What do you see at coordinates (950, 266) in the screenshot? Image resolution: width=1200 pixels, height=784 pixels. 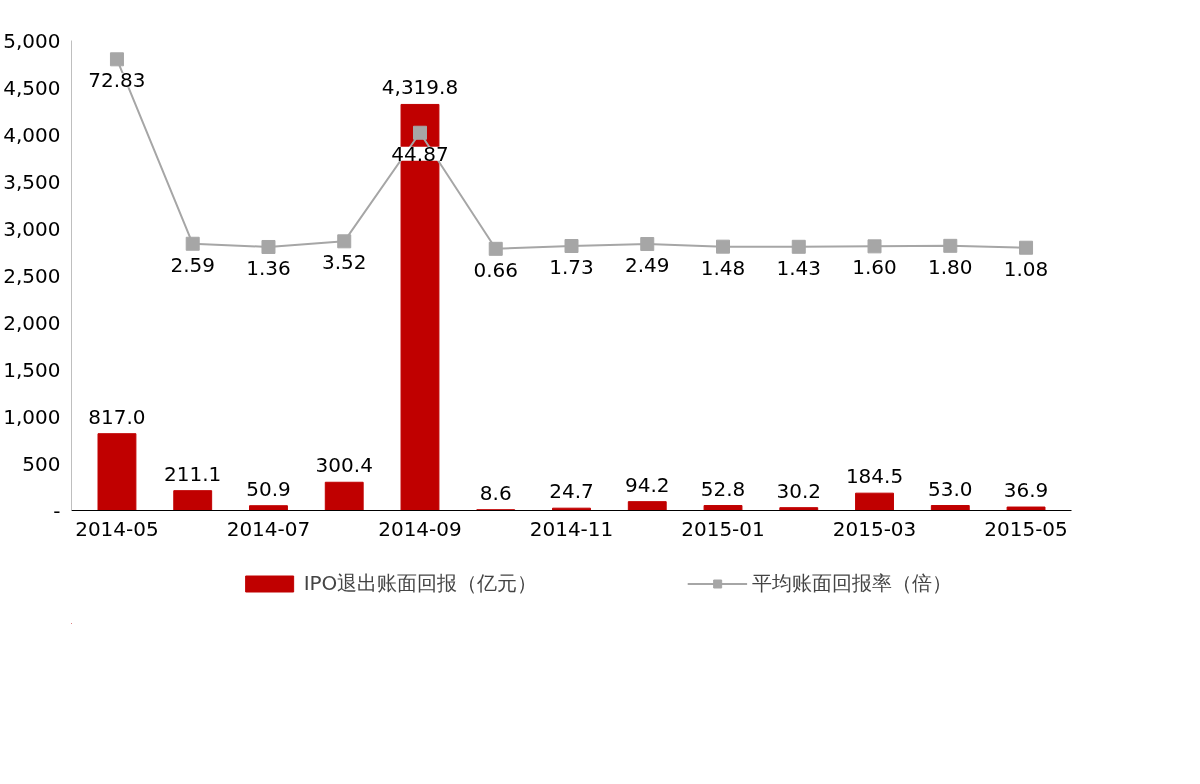 I see `data-label: 1.80` at bounding box center [950, 266].